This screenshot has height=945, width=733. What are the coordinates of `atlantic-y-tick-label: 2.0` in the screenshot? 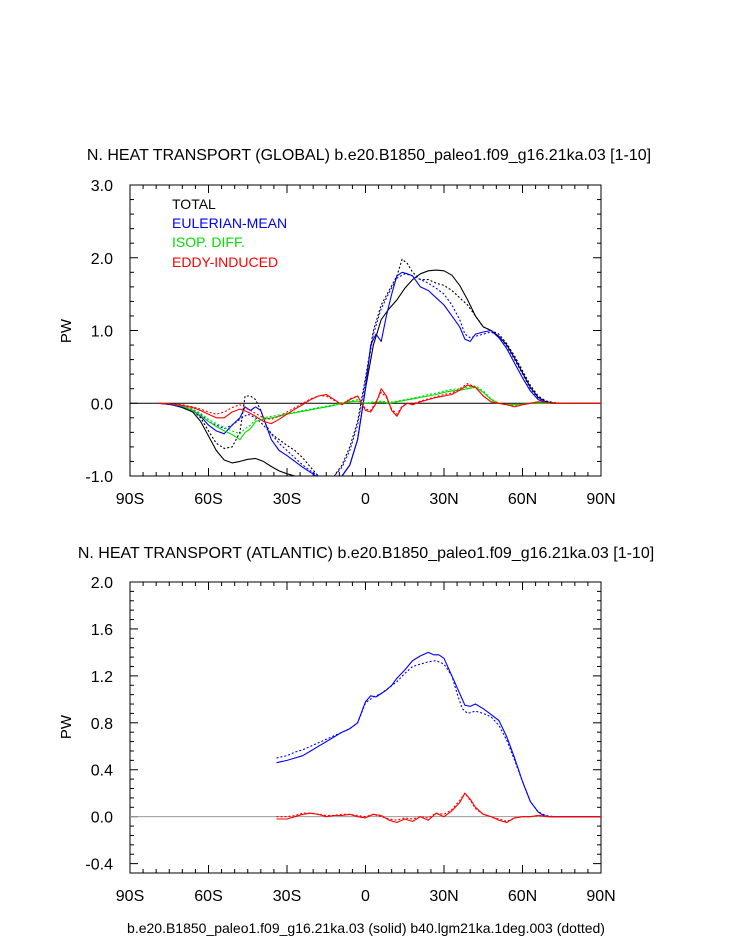 It's located at (102, 583).